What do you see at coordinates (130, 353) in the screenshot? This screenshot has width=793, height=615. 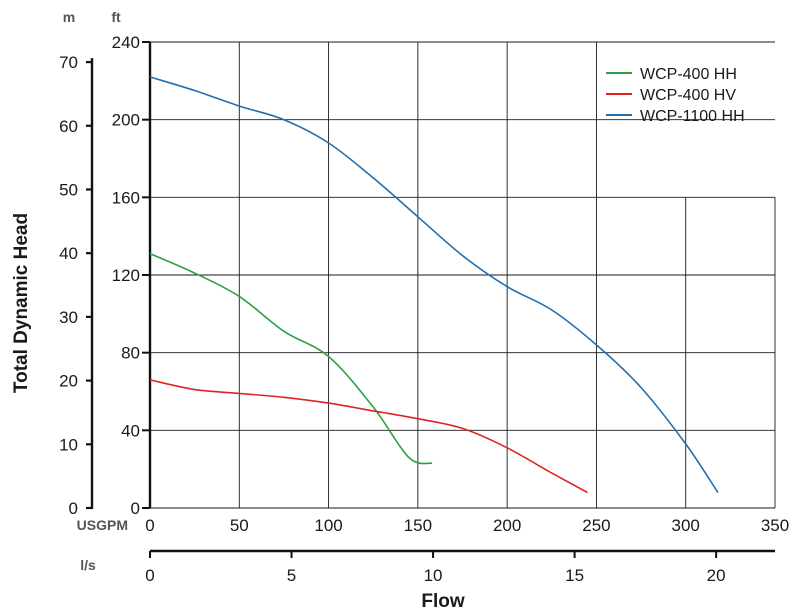 I see `y-primary-tick-label-80: 80` at bounding box center [130, 353].